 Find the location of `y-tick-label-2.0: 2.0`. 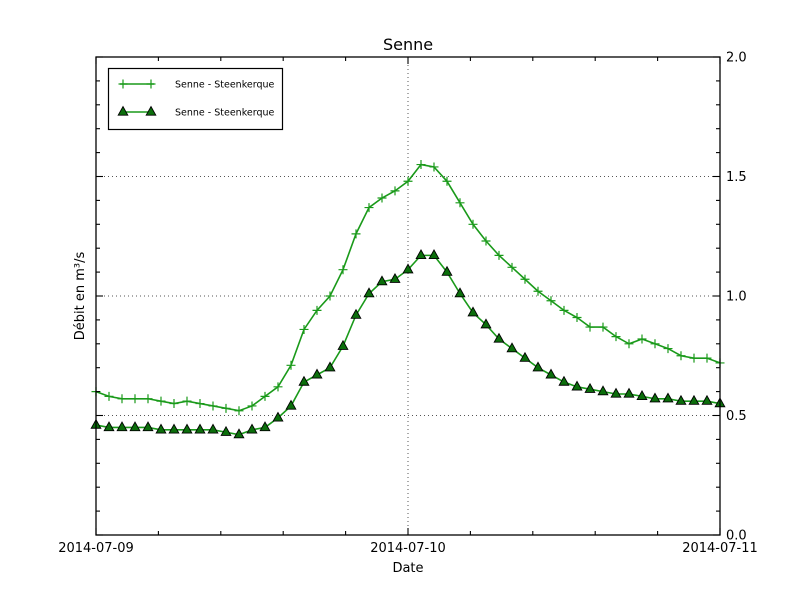

y-tick-label-2.0: 2.0 is located at coordinates (736, 58).